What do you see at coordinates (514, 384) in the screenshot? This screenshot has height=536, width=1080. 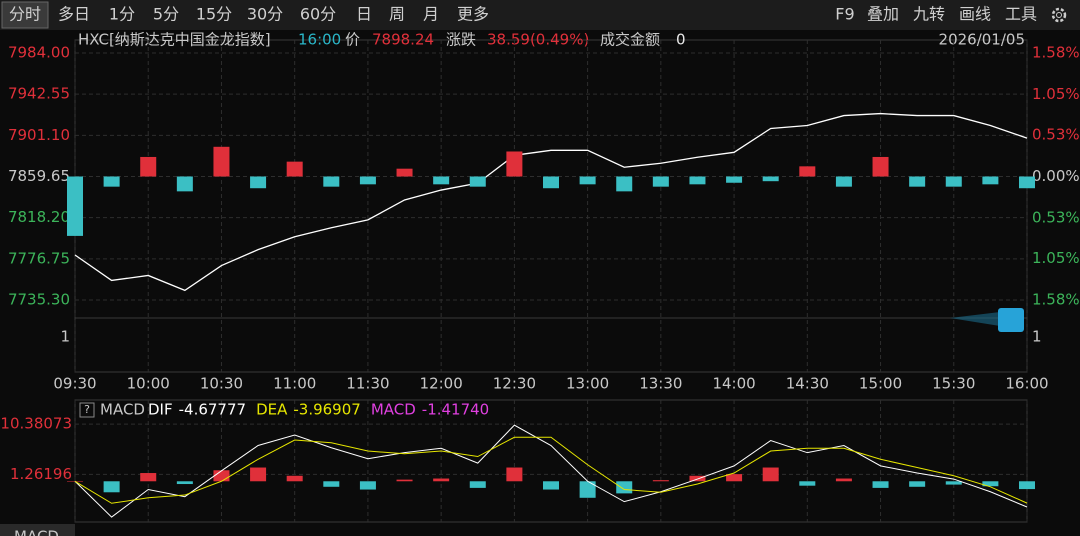 I see `x-tick-label: 12:30` at bounding box center [514, 384].